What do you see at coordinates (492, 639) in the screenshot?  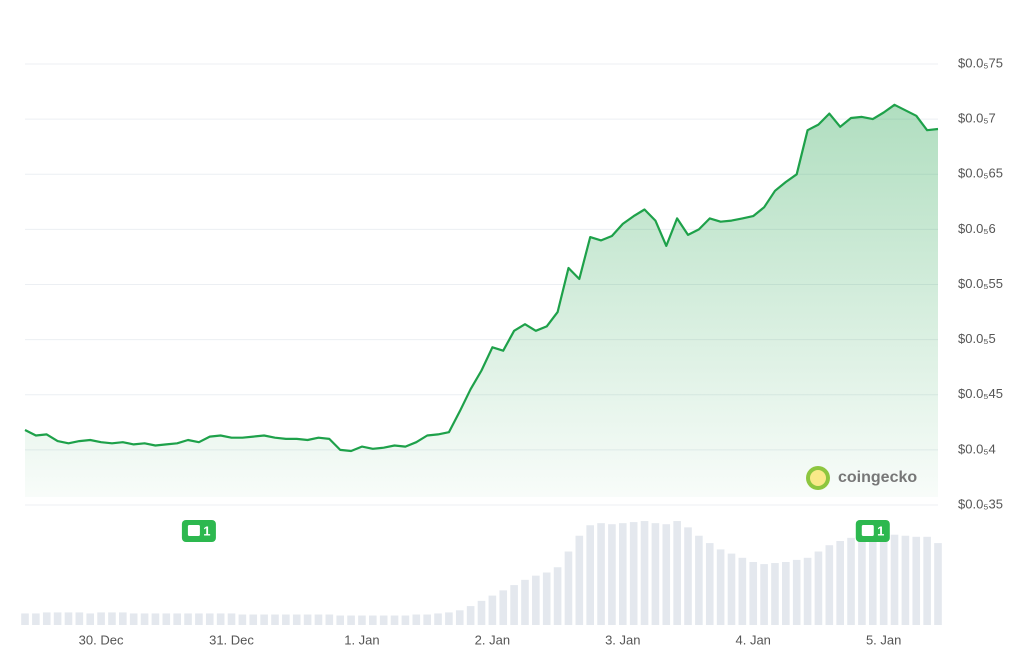 I see `x-tick-label: 2. Jan` at bounding box center [492, 639].